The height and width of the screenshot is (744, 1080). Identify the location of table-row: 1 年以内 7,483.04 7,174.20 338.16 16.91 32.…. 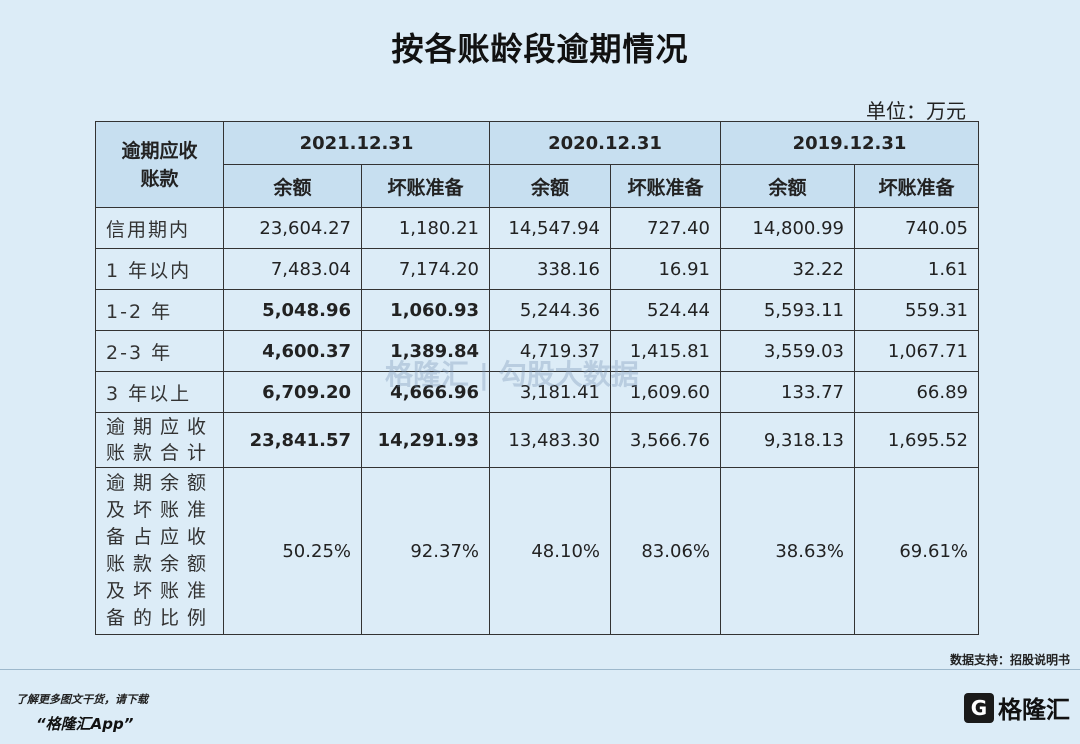
(537, 269).